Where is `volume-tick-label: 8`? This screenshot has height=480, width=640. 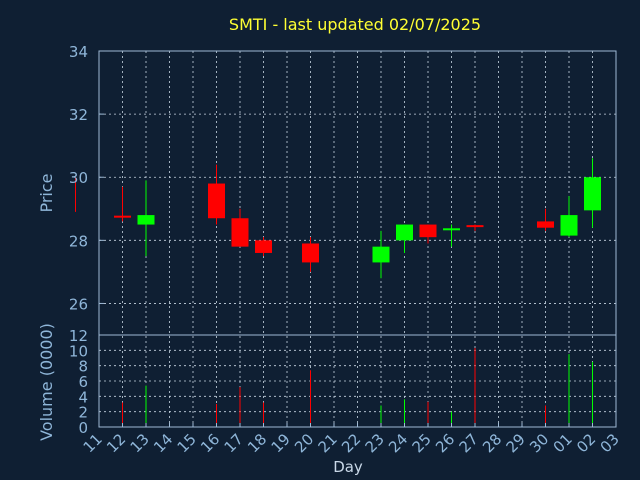 volume-tick-label: 8 is located at coordinates (83, 367).